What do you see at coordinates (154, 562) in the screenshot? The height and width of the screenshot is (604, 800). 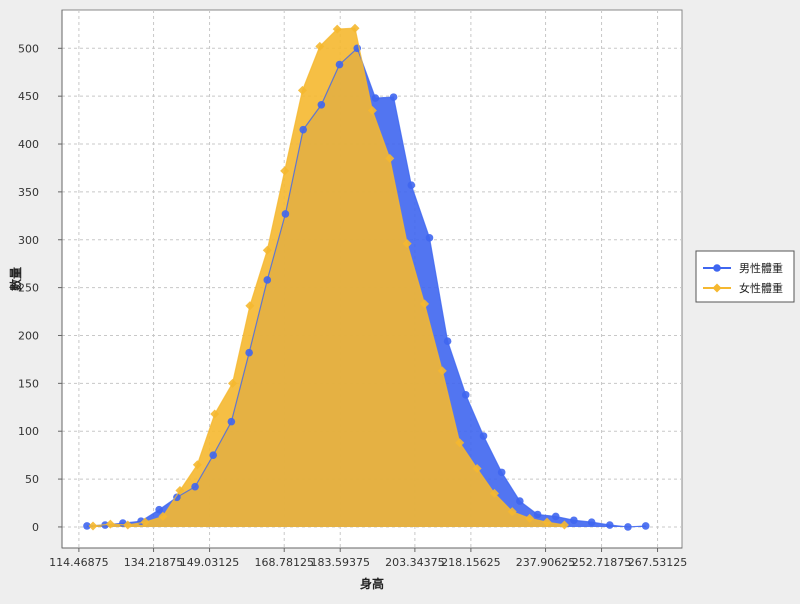 I see `x-tick-label: 134.21875` at bounding box center [154, 562].